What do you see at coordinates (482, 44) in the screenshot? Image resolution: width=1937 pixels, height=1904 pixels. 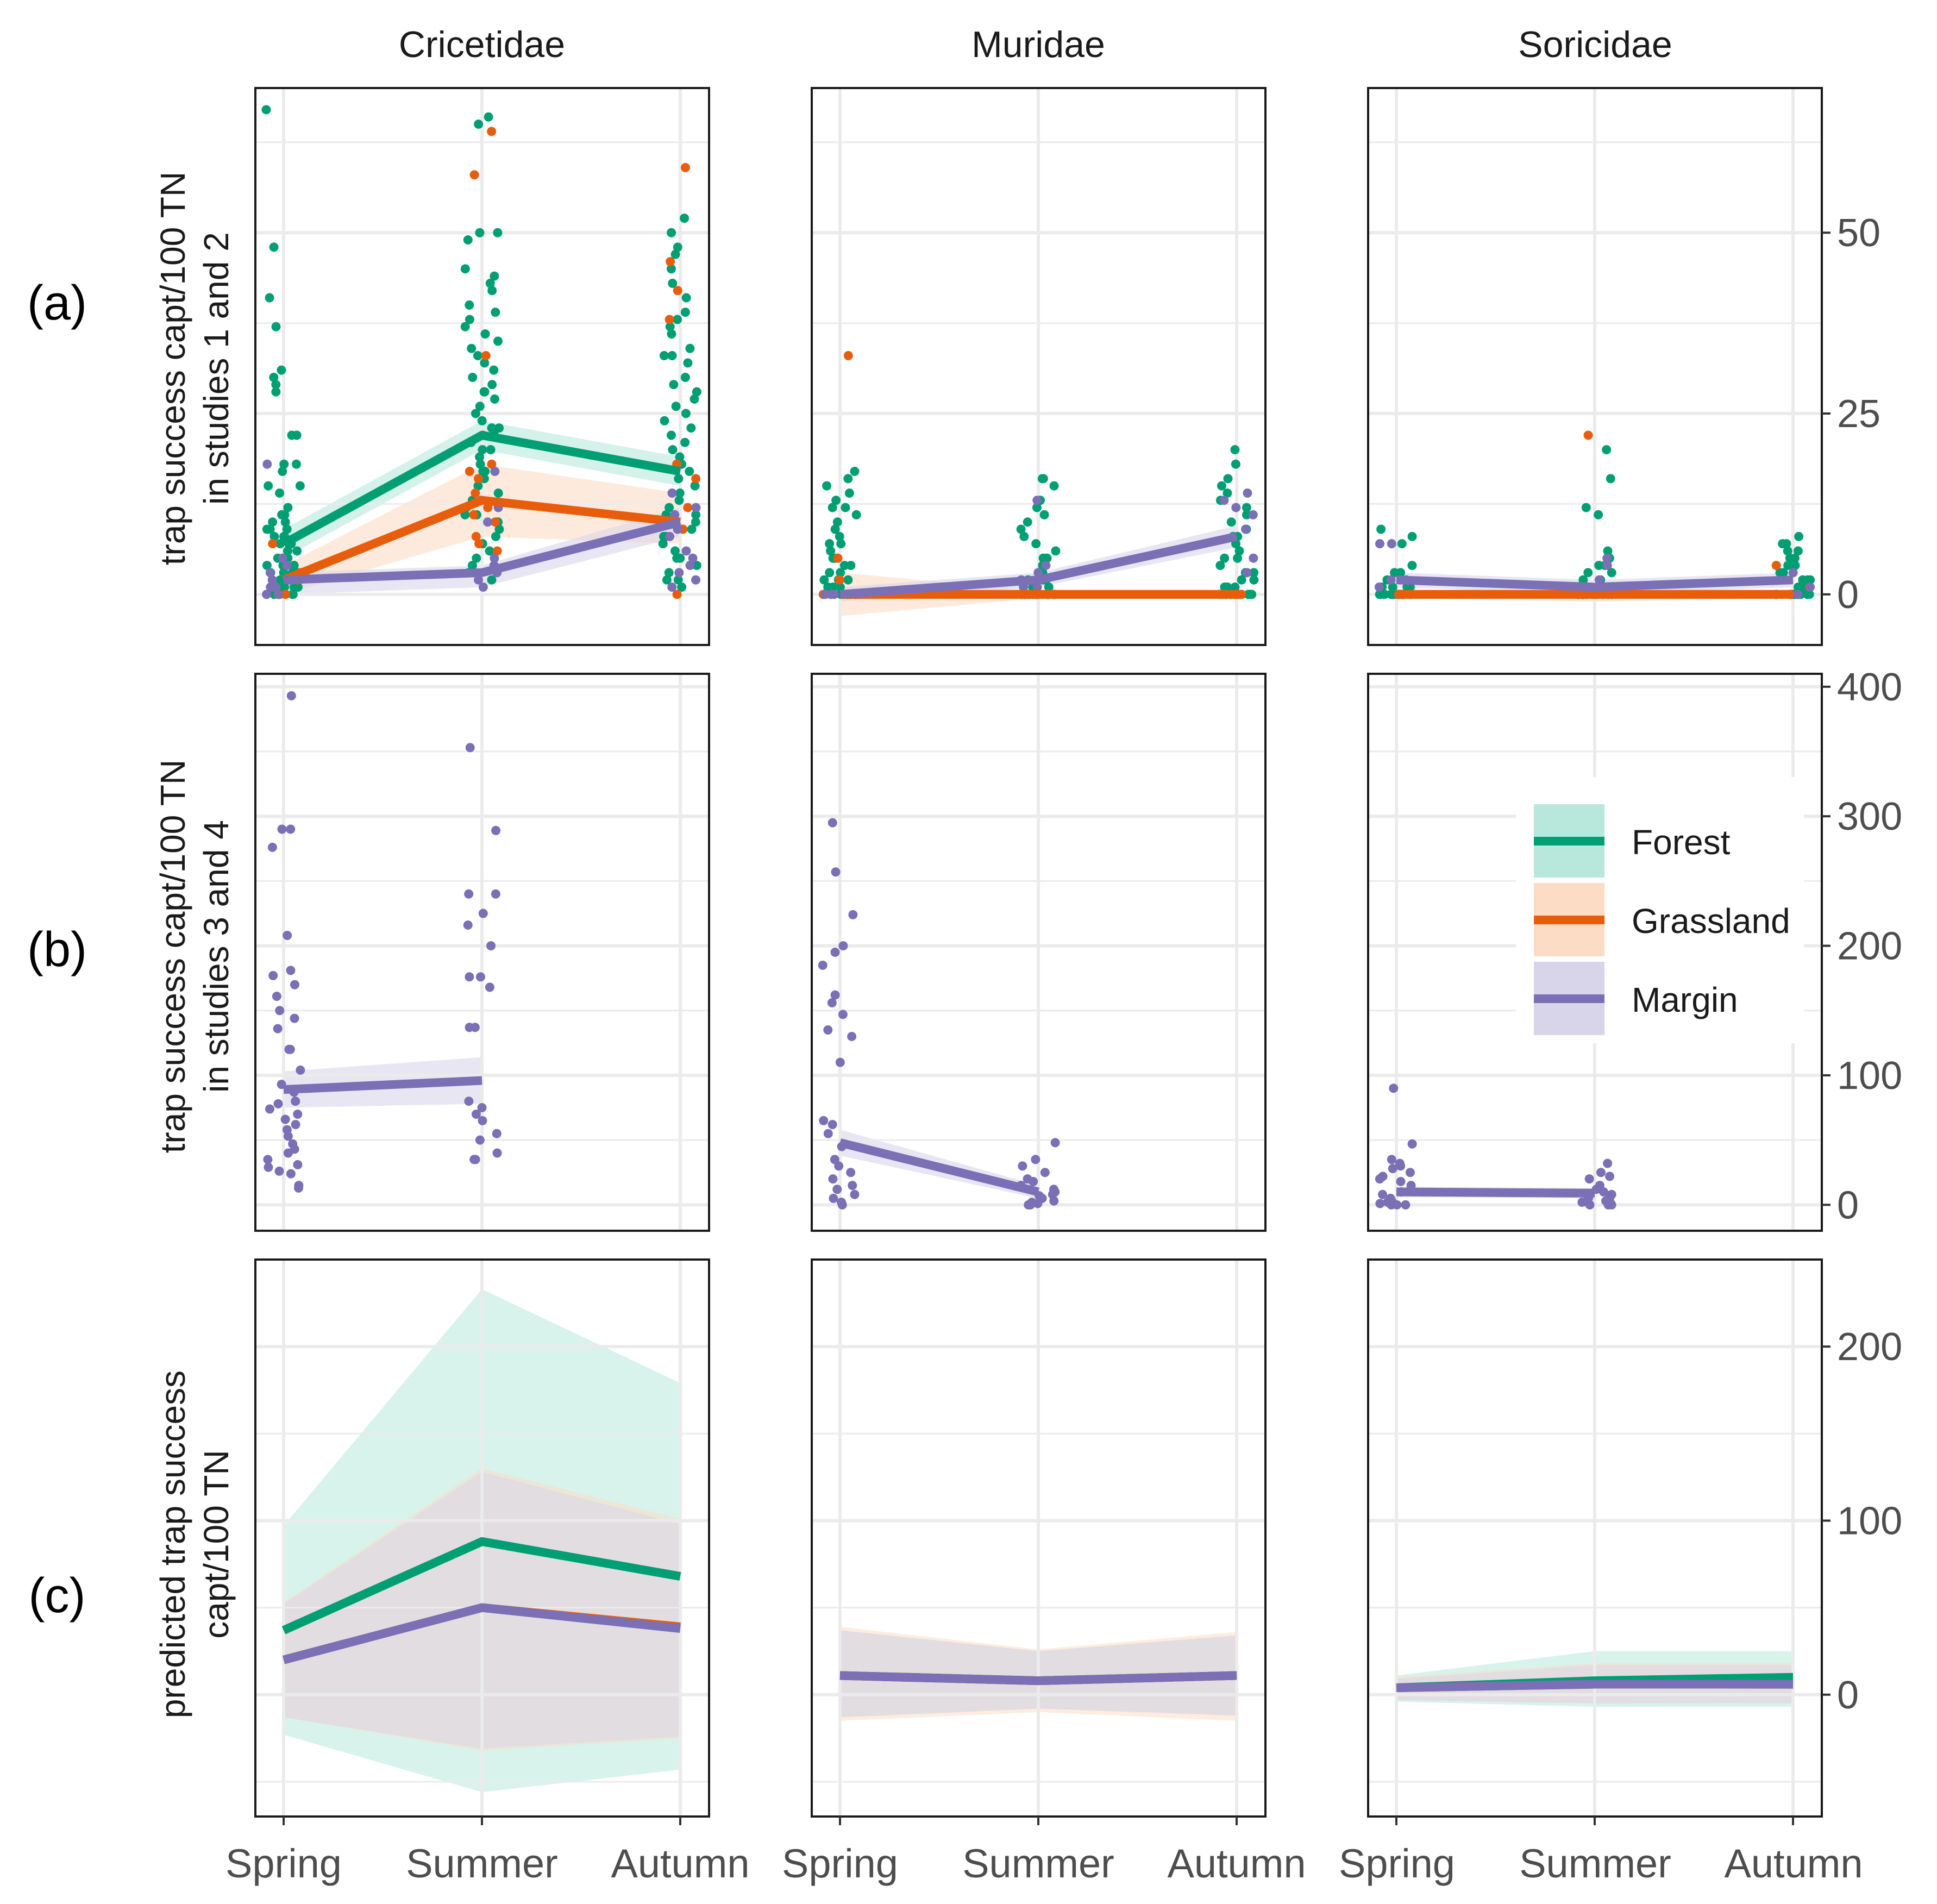 I see `column-title-cricetidae: Cricetidae` at bounding box center [482, 44].